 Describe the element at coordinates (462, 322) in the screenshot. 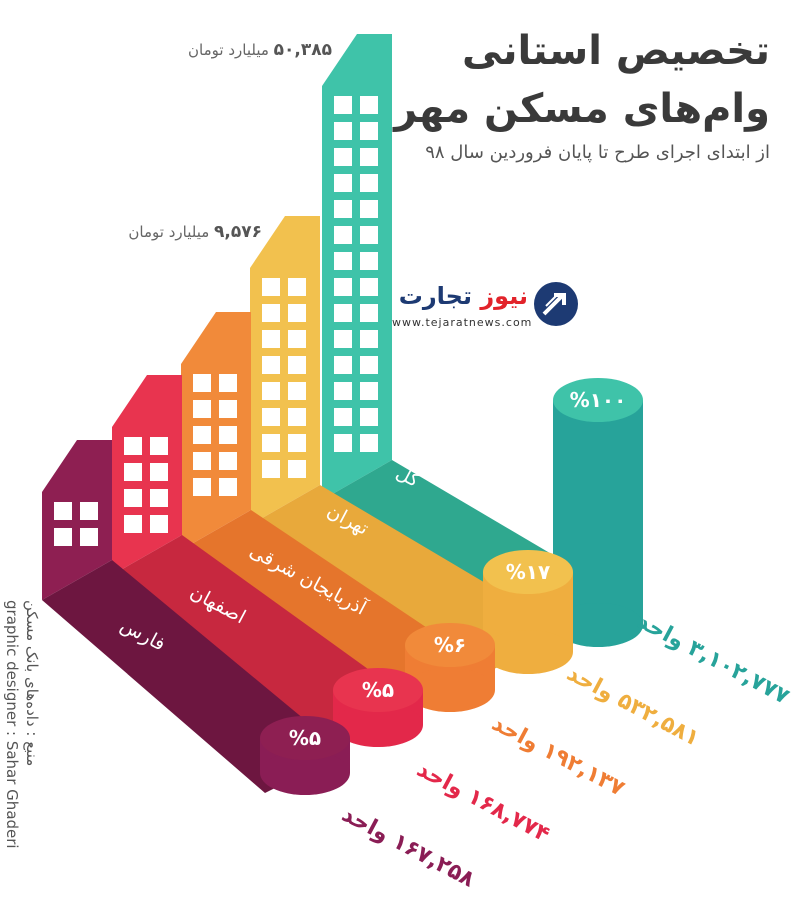

I see `logo-url: www.tejaratnews.com` at that location.